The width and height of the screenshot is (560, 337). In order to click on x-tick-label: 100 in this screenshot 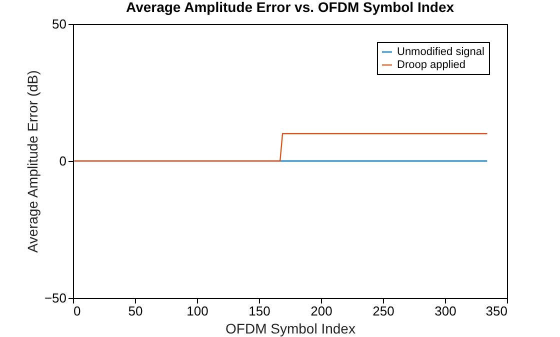, I will do `click(197, 311)`.